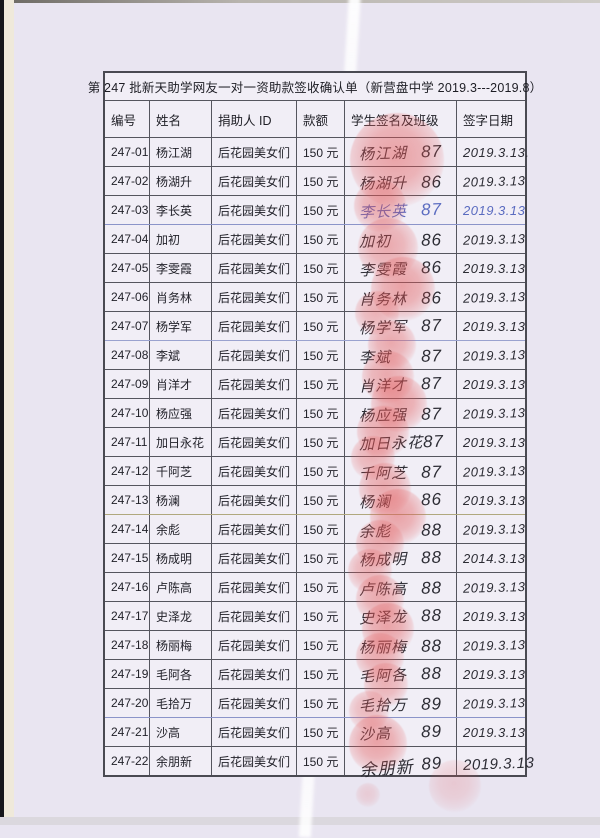 This screenshot has height=838, width=600. Describe the element at coordinates (391, 443) in the screenshot. I see `signature-name: 加日永花` at that location.